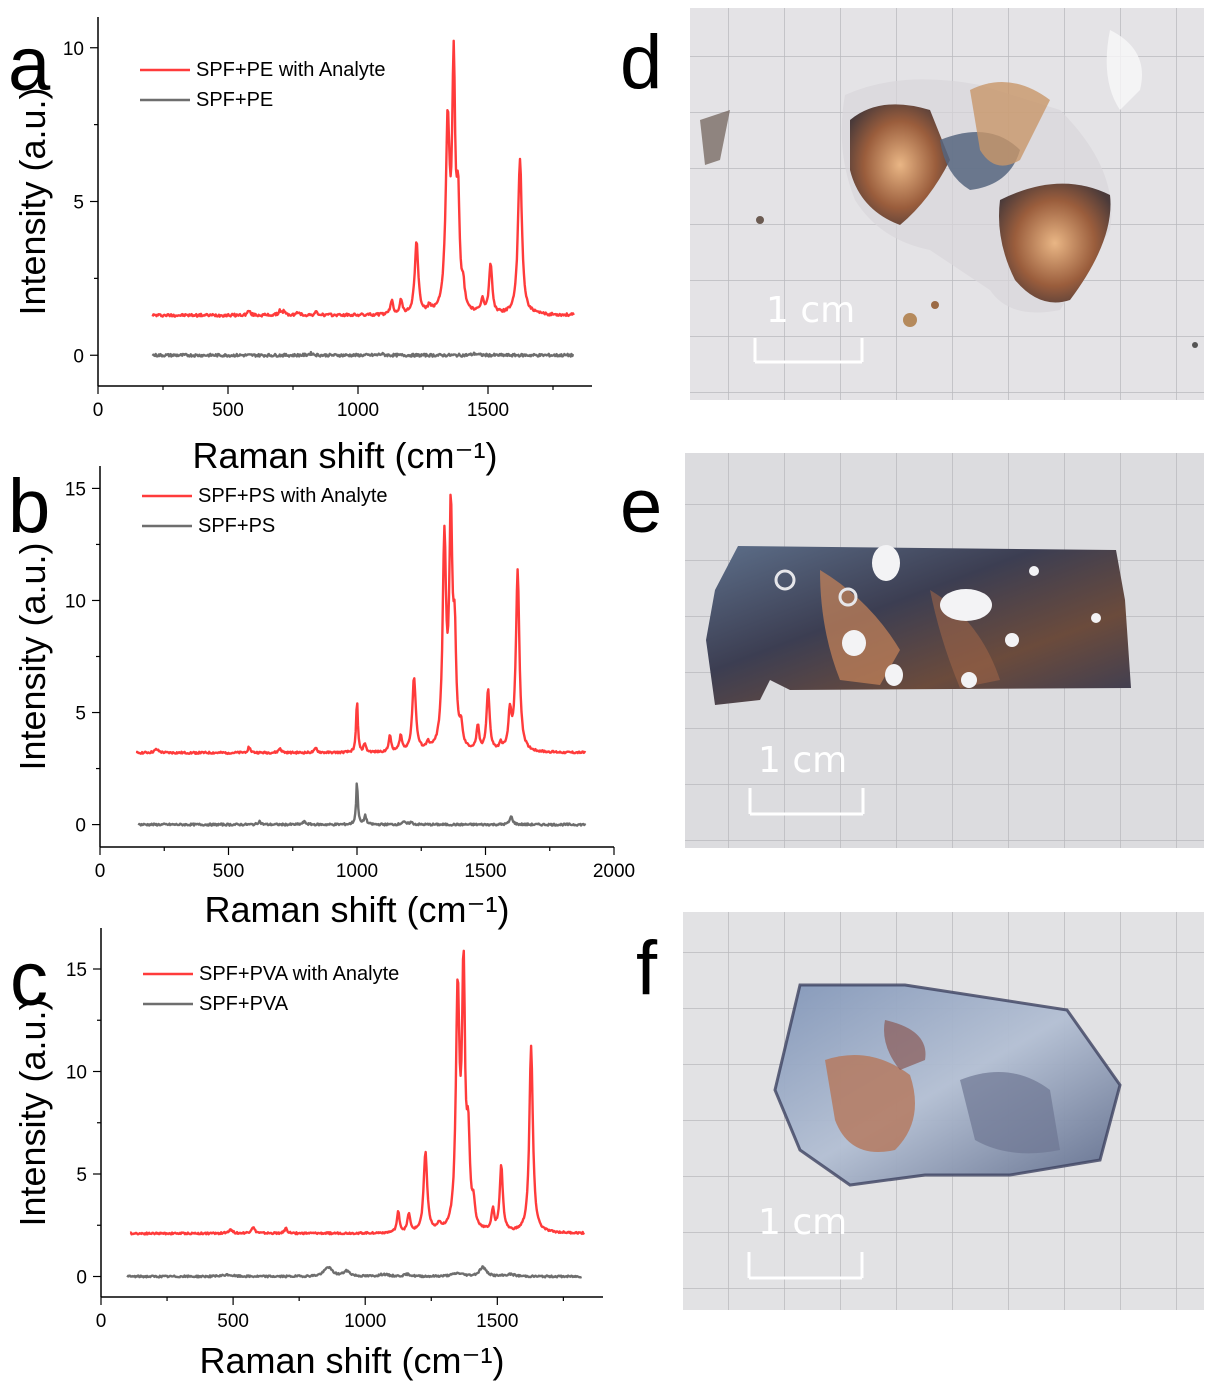 The height and width of the screenshot is (1385, 1208). I want to click on x-axis-title-a: Raman shift (cm⁻¹), so click(344, 455).